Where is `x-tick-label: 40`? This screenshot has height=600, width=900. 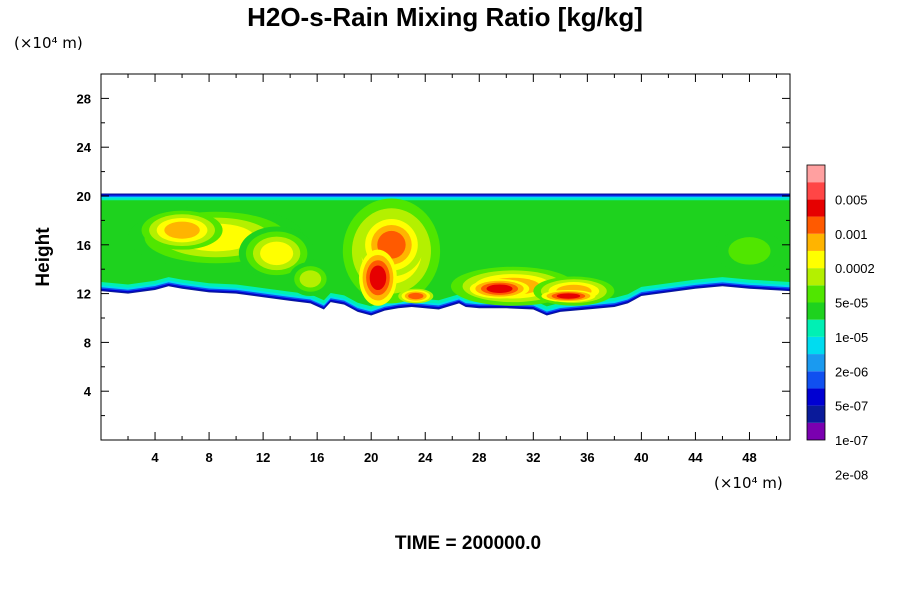 x-tick-label: 40 is located at coordinates (641, 457).